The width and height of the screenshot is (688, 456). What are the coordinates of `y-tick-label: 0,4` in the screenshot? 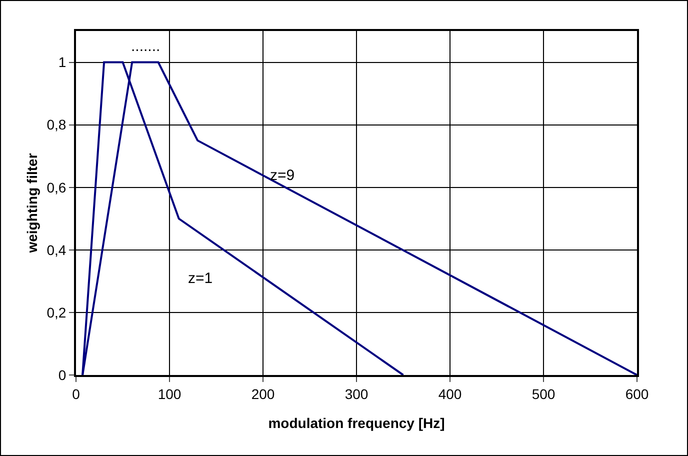 It's located at (56, 250).